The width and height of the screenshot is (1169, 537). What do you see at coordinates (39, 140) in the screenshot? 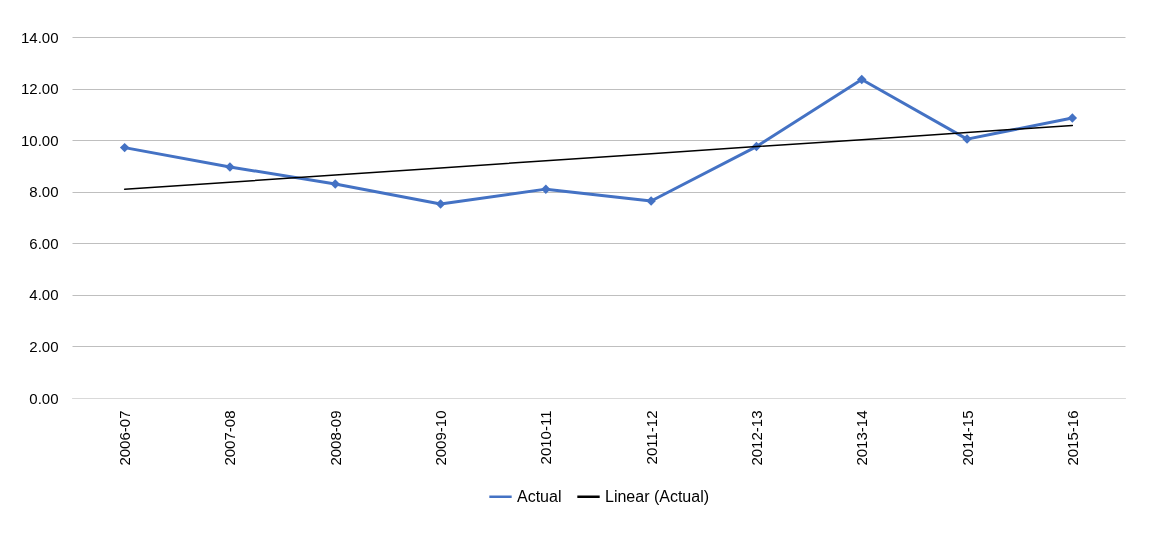
I see `y-tick-label: 10.00` at bounding box center [39, 140].